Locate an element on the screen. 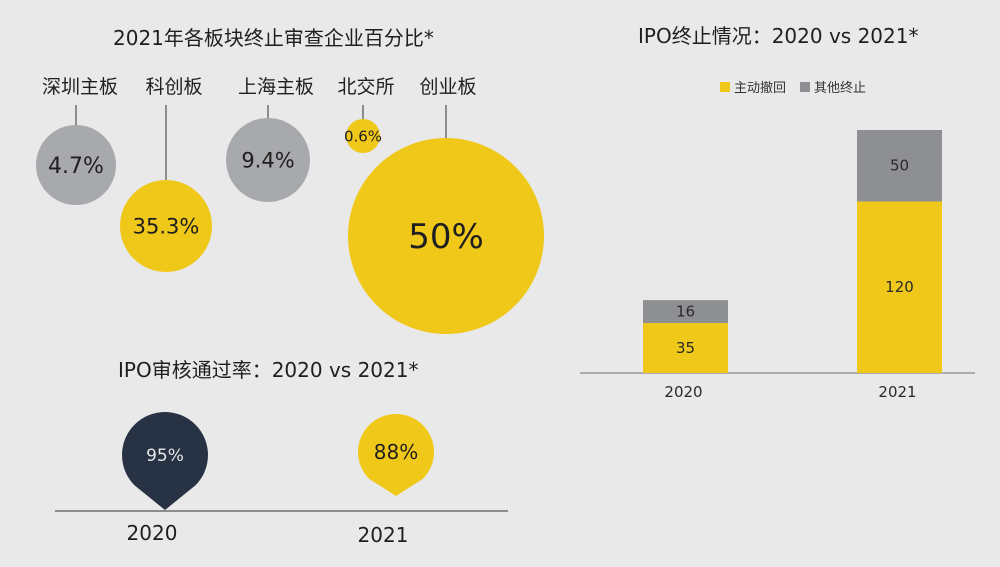 The image size is (1000, 567). bubble-5-label: 创业板 is located at coordinates (447, 87).